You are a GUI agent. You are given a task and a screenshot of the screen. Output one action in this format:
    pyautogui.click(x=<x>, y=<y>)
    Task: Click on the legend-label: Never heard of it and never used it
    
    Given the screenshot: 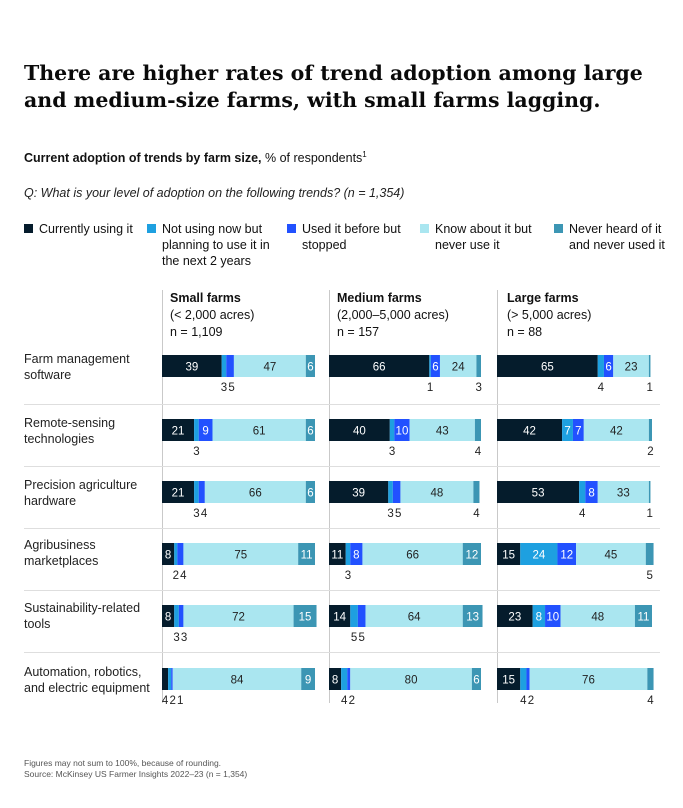 What is the action you would take?
    pyautogui.click(x=617, y=237)
    